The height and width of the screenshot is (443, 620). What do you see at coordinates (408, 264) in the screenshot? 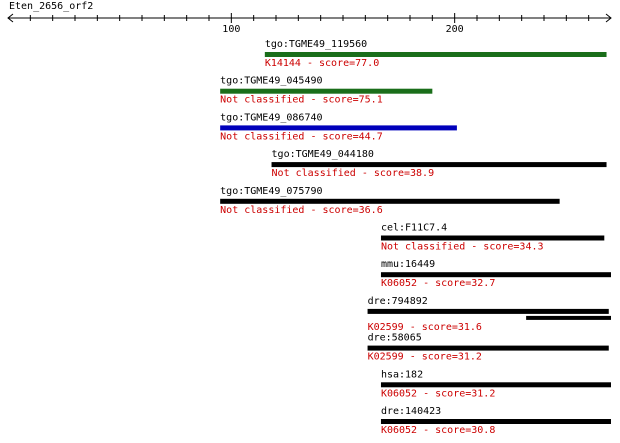
I see `hit-name: mmu:16449` at bounding box center [408, 264].